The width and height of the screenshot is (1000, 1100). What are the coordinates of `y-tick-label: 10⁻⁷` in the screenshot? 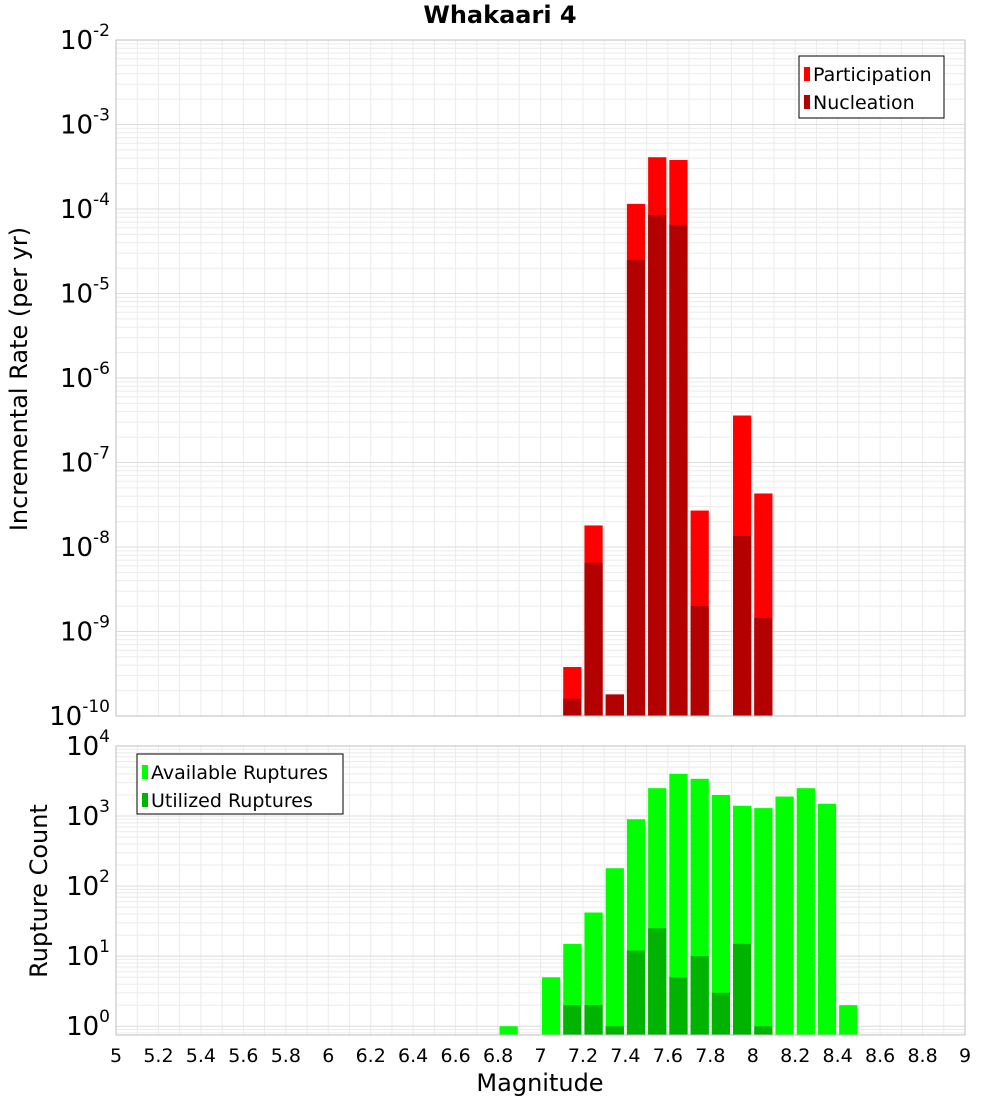 It's located at (85, 461).